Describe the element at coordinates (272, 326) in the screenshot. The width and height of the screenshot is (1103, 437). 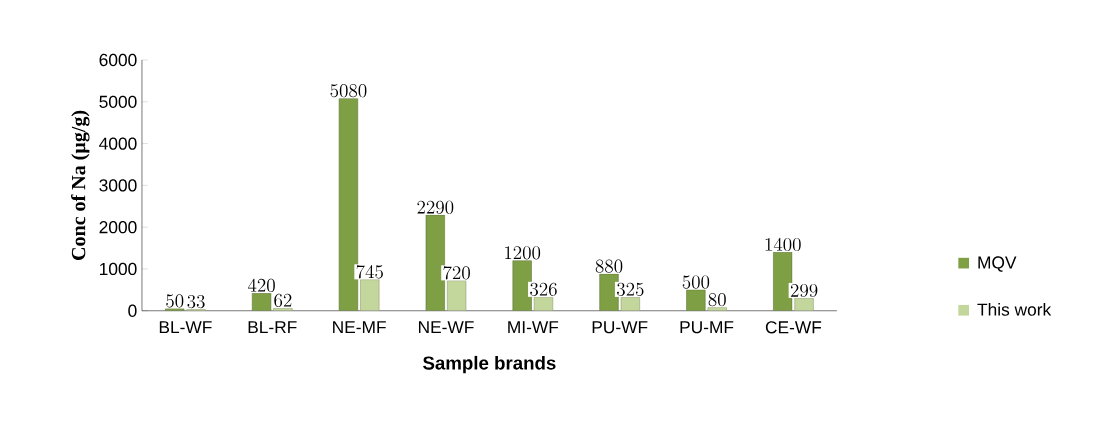
I see `x-tick-label: BL-RF` at that location.